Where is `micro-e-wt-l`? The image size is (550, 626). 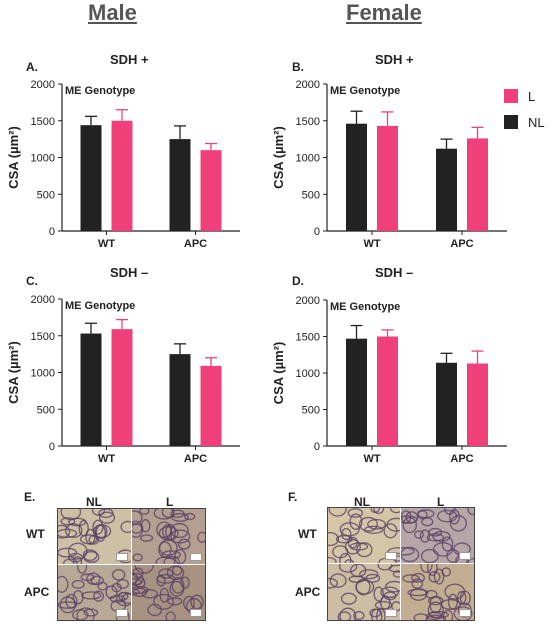
micro-e-wt-l is located at coordinates (168, 536).